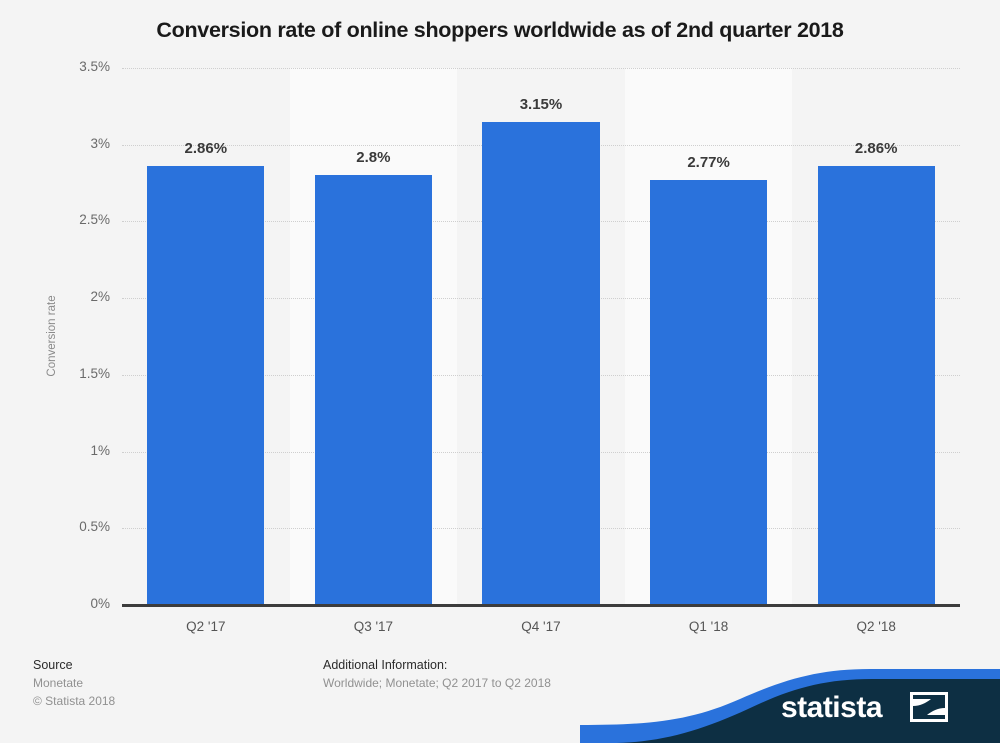 The image size is (1000, 743). What do you see at coordinates (100, 143) in the screenshot?
I see `y-axis-tick-label: 3%` at bounding box center [100, 143].